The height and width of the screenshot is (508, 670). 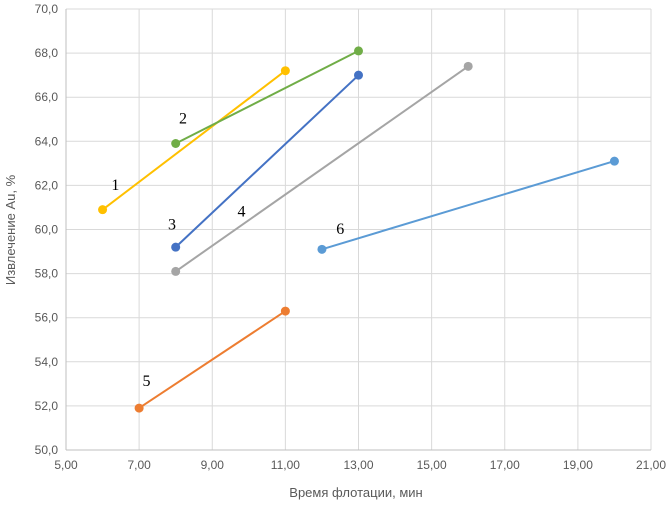 What do you see at coordinates (47, 318) in the screenshot?
I see `y-tick-label: 56,0` at bounding box center [47, 318].